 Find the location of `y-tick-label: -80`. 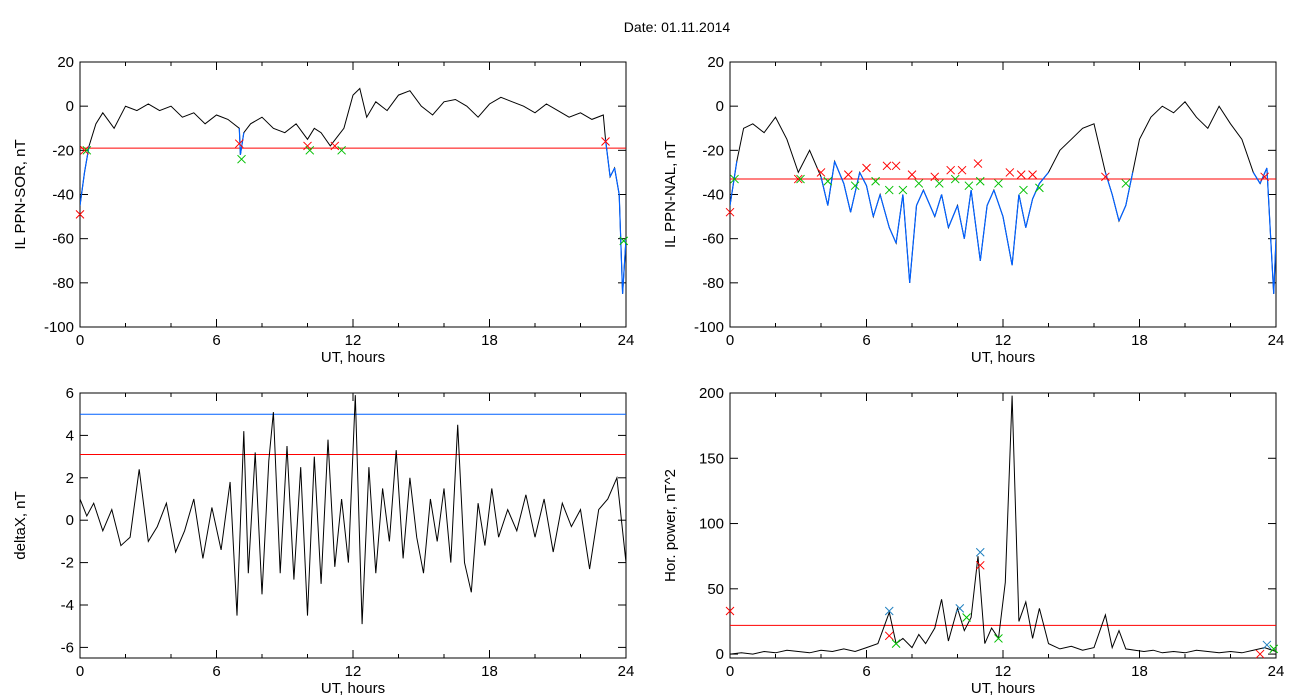

y-tick-label: -80 is located at coordinates (713, 283).